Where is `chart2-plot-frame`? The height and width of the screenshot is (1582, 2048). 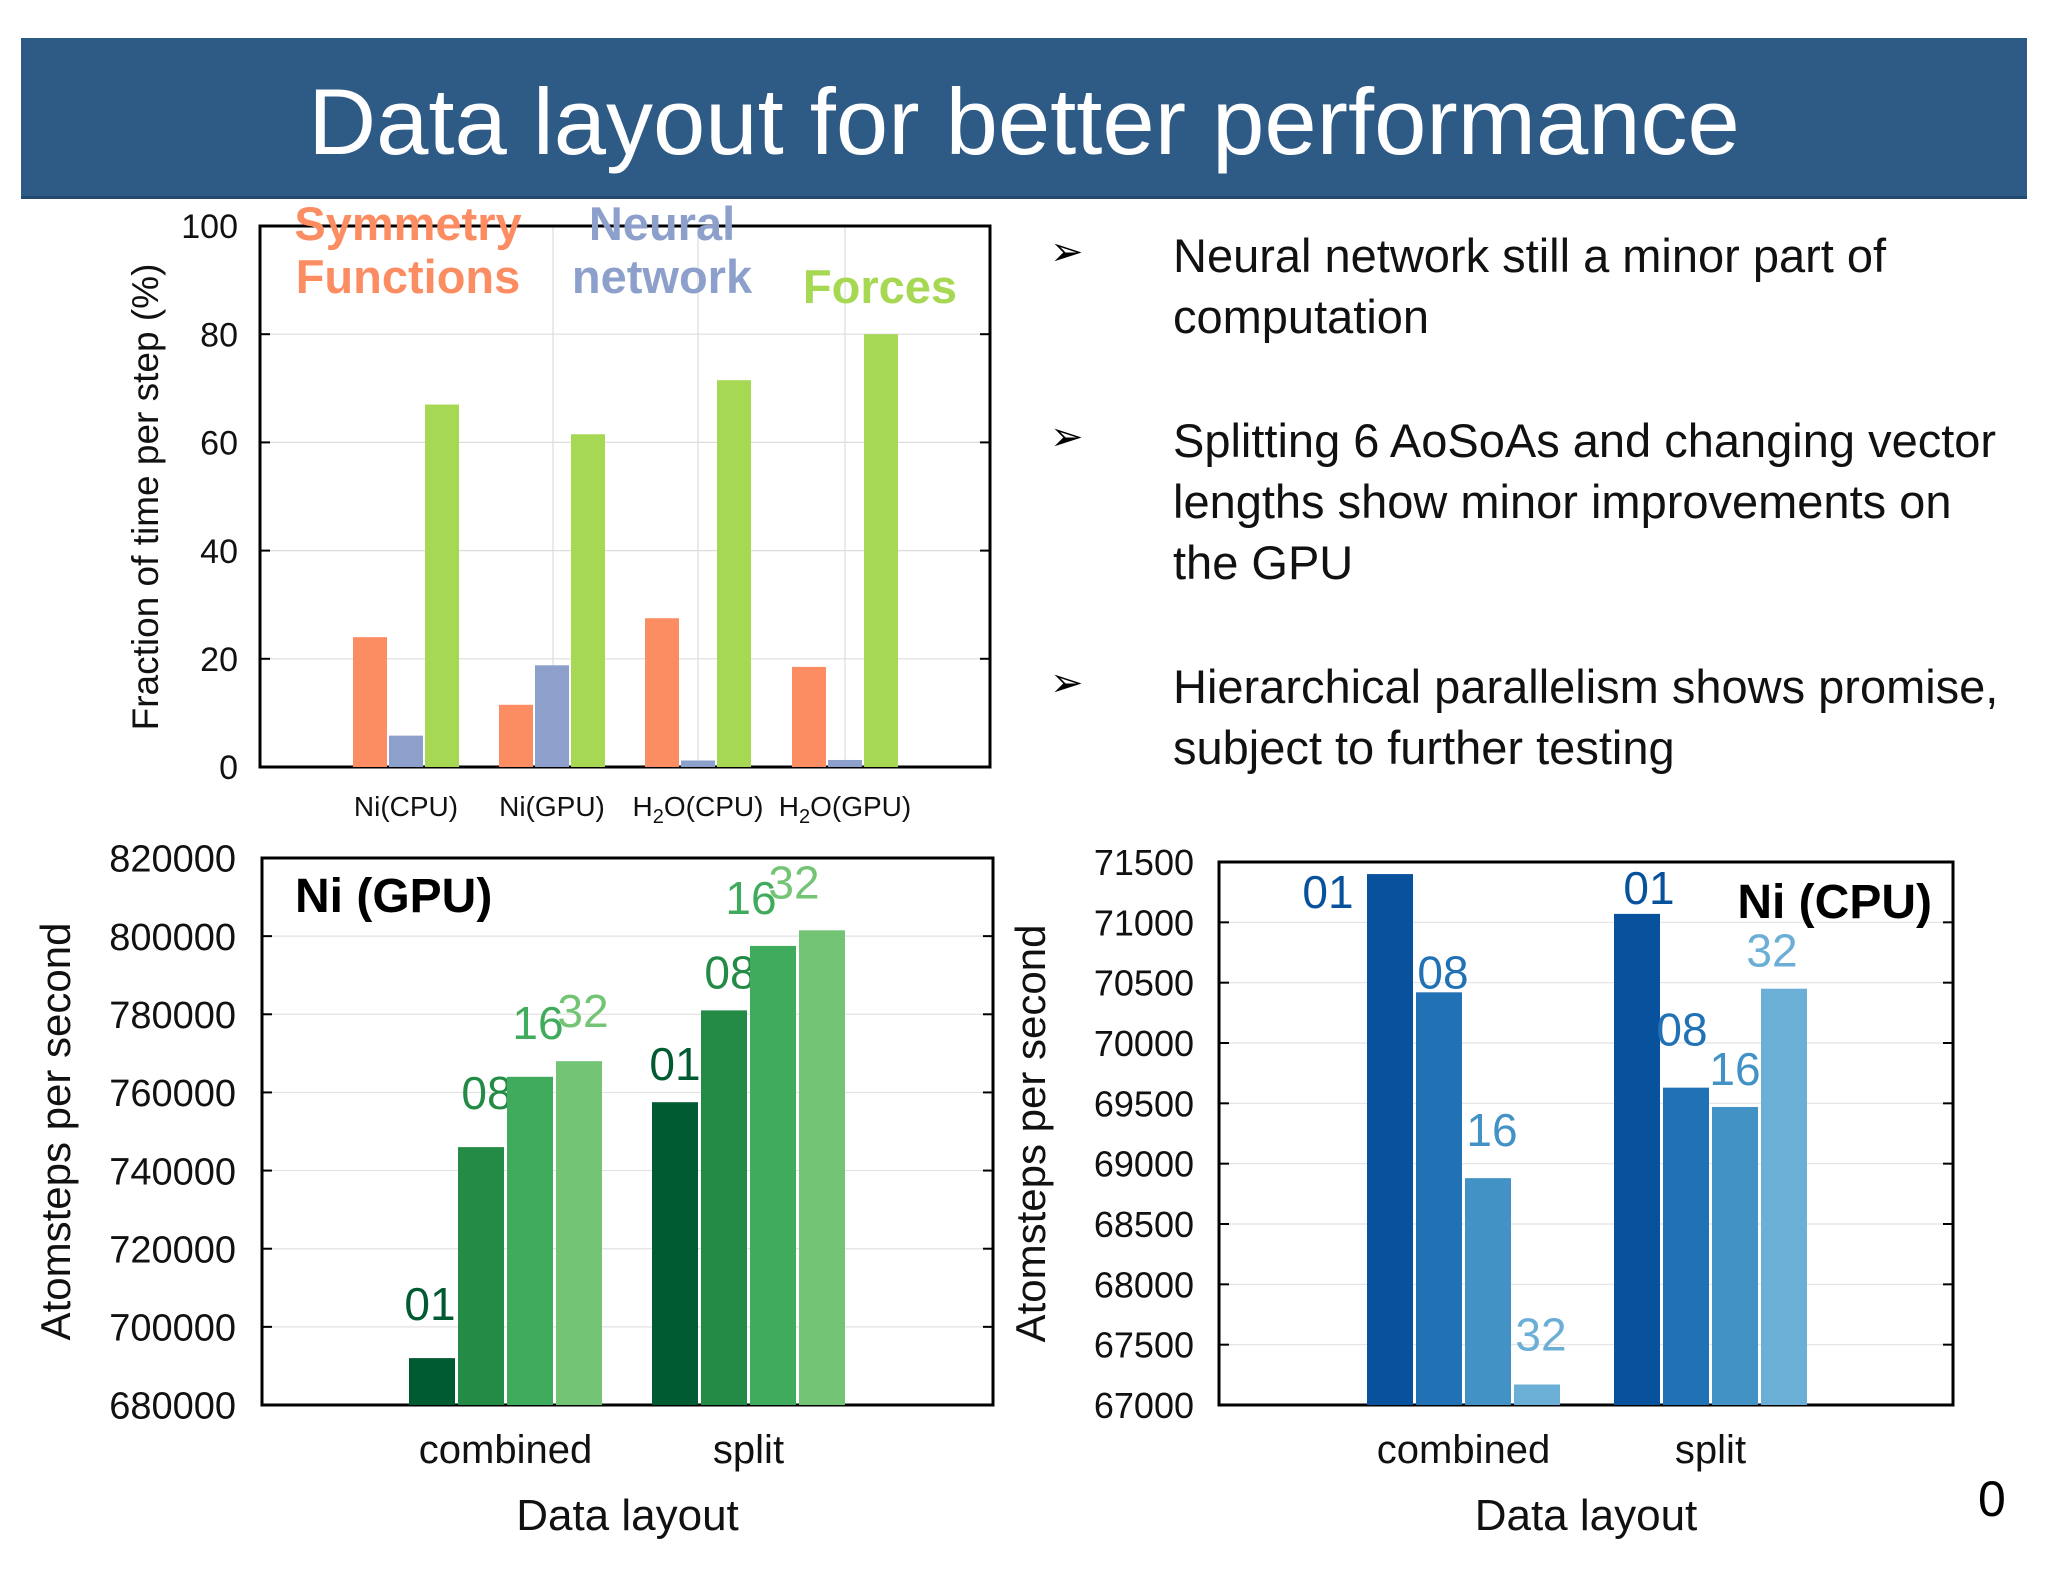
chart2-plot-frame is located at coordinates (627, 1131).